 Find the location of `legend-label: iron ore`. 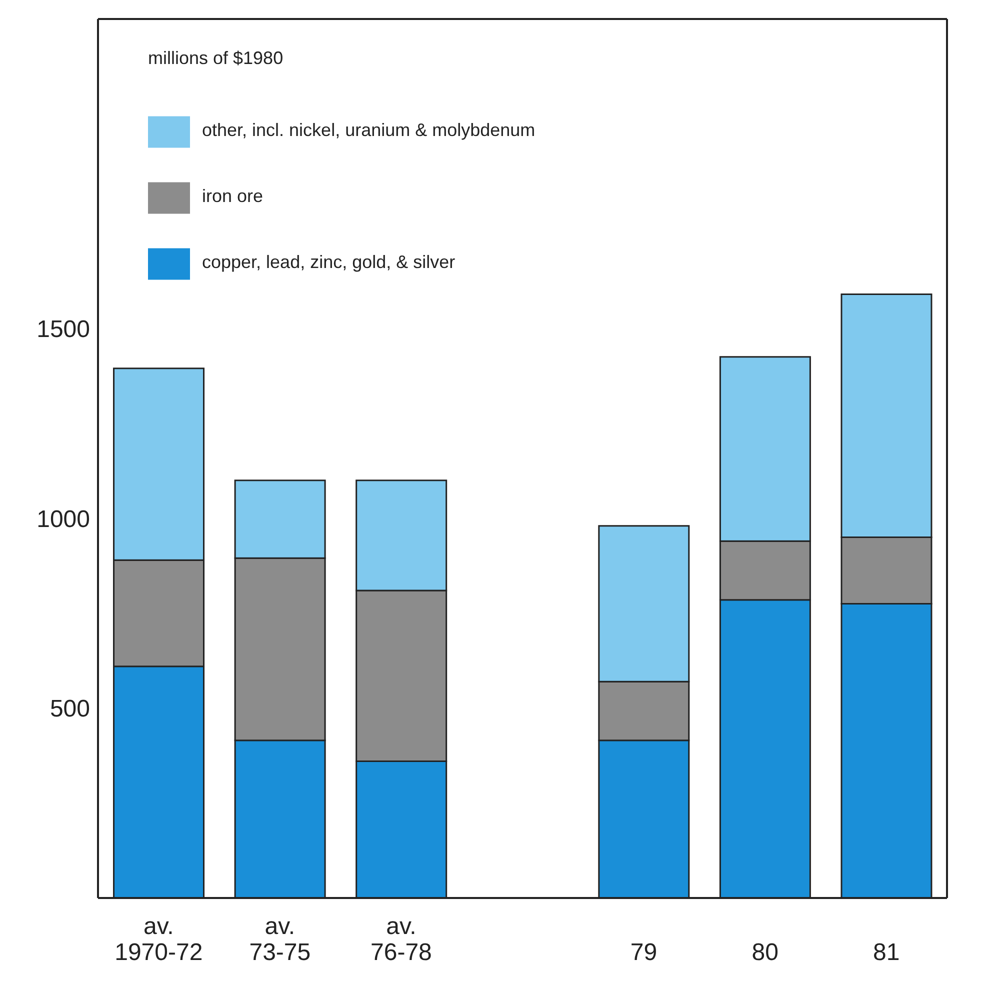

legend-label: iron ore is located at coordinates (233, 196).